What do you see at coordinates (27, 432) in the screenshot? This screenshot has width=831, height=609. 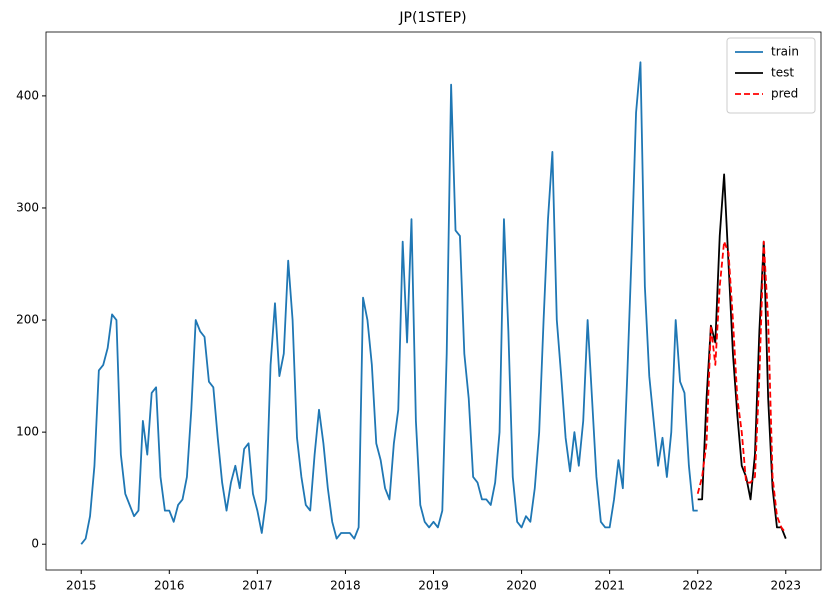 I see `y-tick-label: 100` at bounding box center [27, 432].